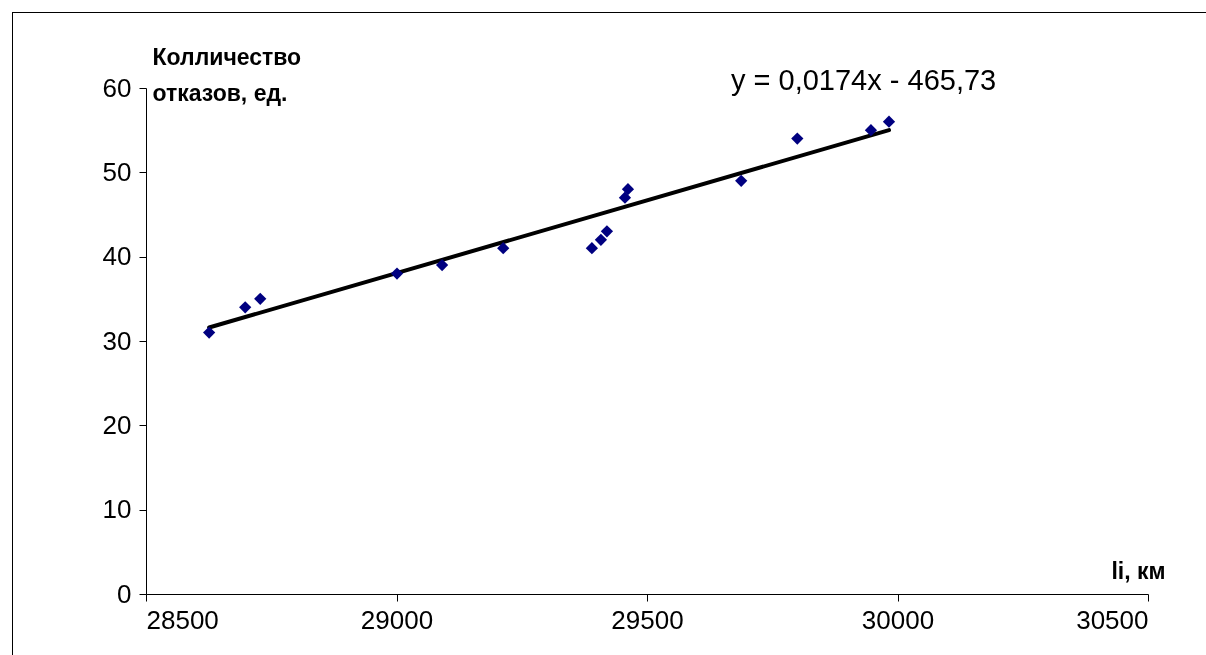 The height and width of the screenshot is (655, 1206). What do you see at coordinates (117, 87) in the screenshot?
I see `y-tick-label: 60` at bounding box center [117, 87].